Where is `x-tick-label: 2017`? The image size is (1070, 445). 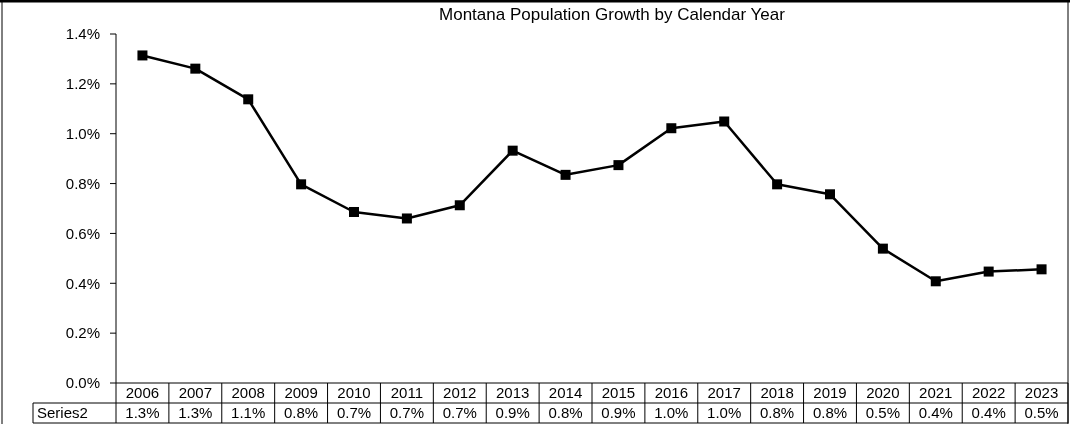
x-tick-label: 2017 is located at coordinates (724, 393).